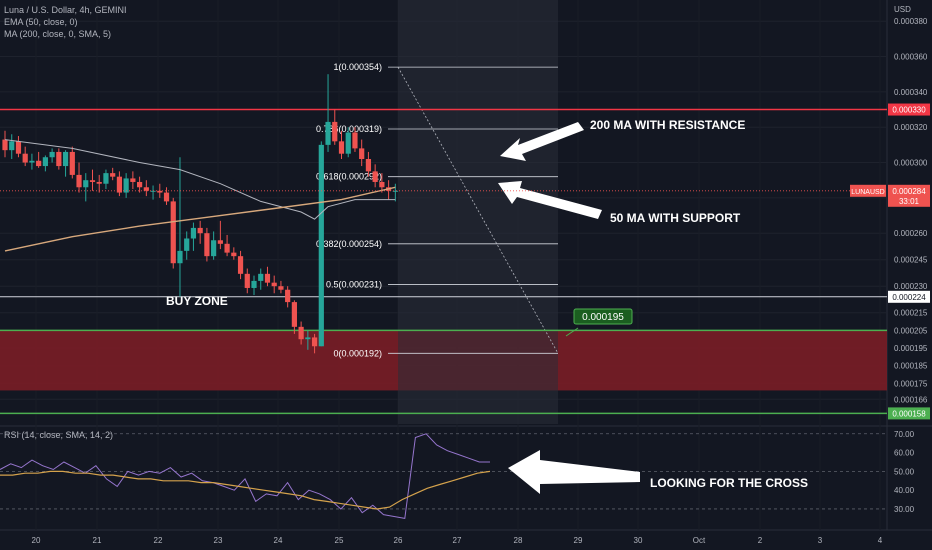 Image resolution: width=932 pixels, height=550 pixels. What do you see at coordinates (200, 179) in the screenshot?
I see `ema50-line` at bounding box center [200, 179].